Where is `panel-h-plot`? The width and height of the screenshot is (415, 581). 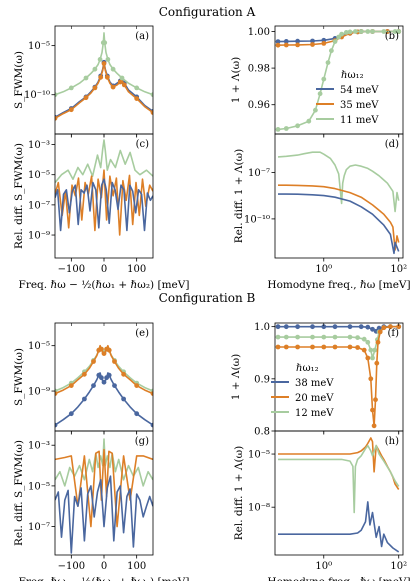
panel-h-plot is located at coordinates (339, 495).